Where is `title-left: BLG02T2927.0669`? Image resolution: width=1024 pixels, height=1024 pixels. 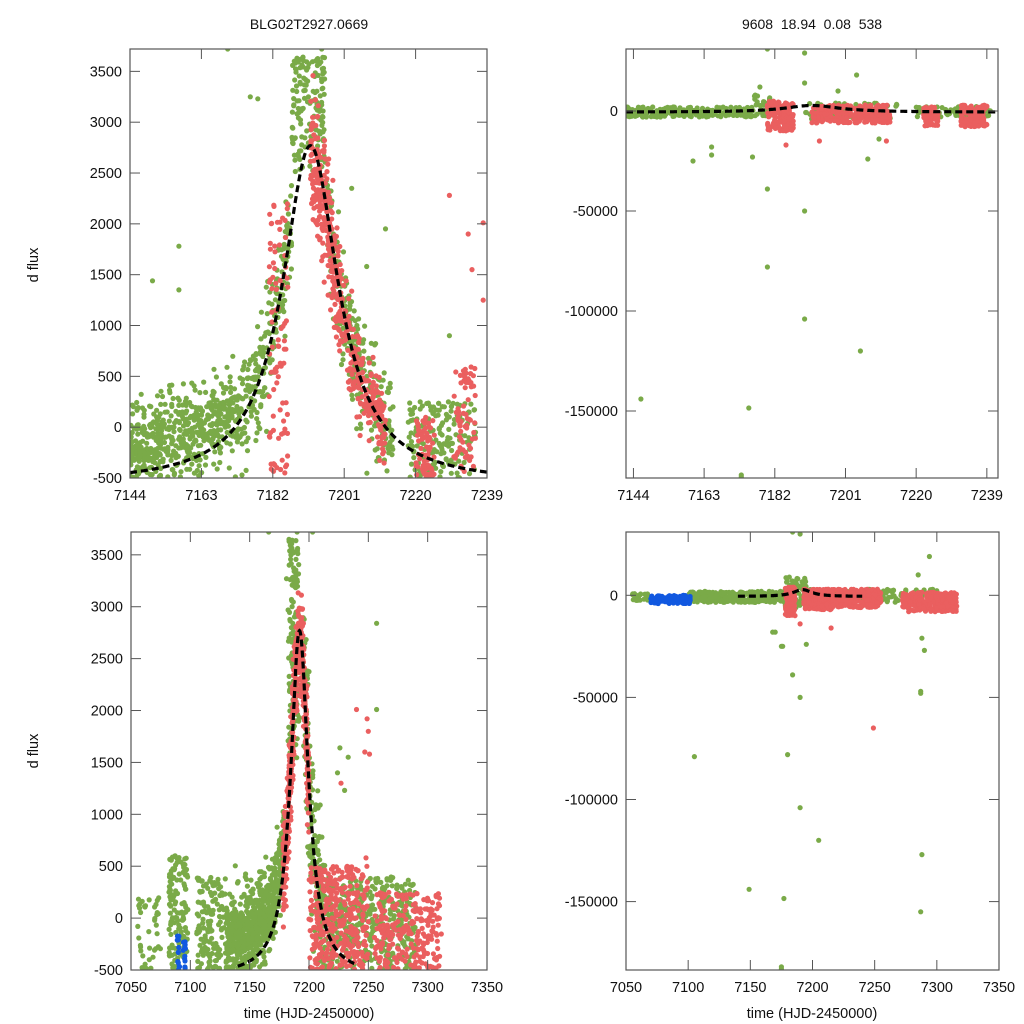 title-left: BLG02T2927.0669 is located at coordinates (309, 24).